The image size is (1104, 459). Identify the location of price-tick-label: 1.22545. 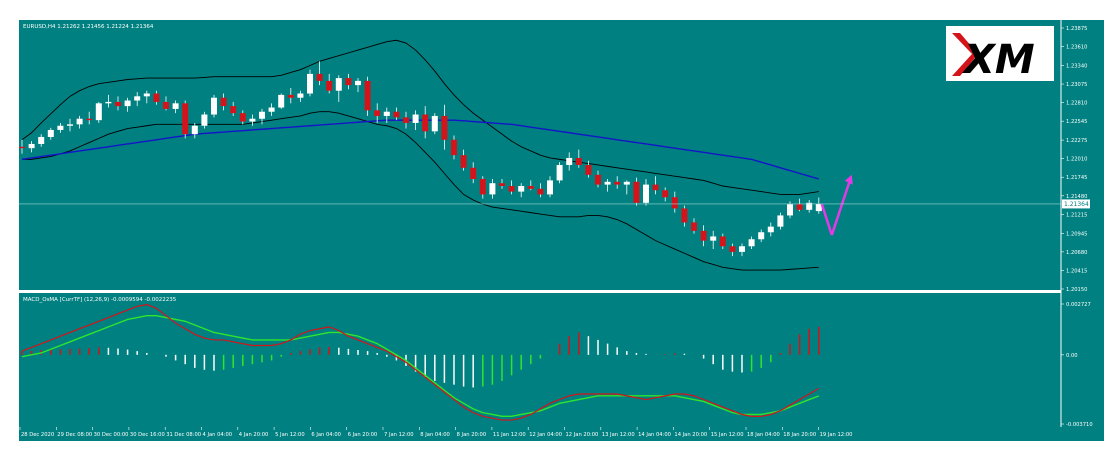
(1076, 122).